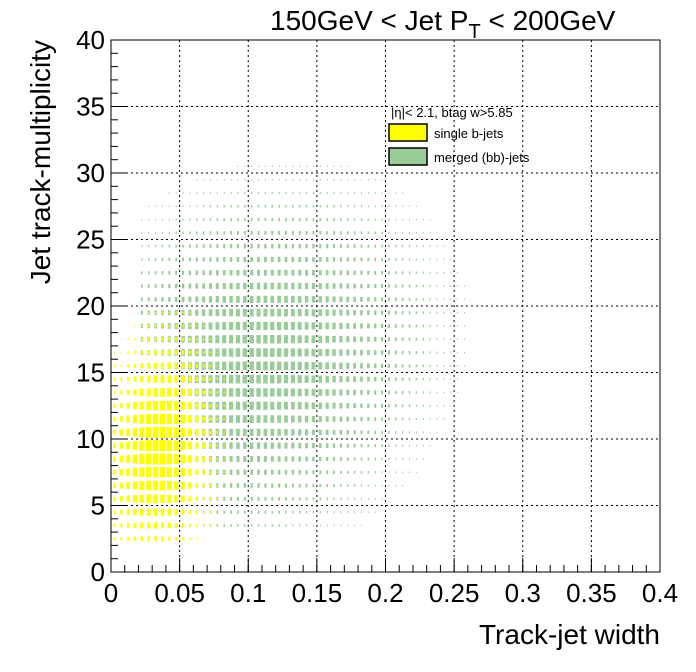 This screenshot has width=696, height=672. I want to click on x-axis-title: Track-jet width, so click(569, 634).